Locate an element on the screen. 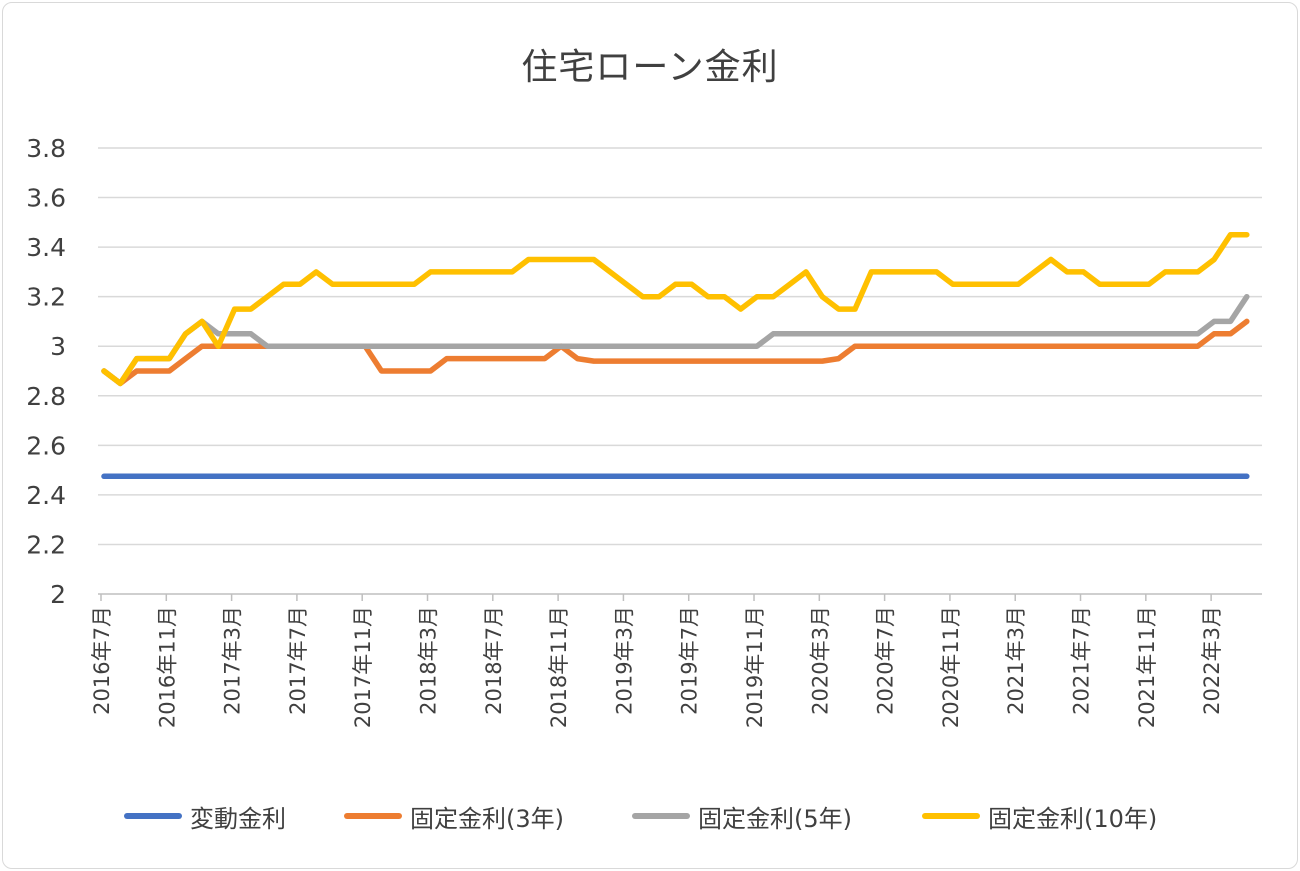 Image resolution: width=1300 pixels, height=871 pixels. legend-label: 固定金利(10年) is located at coordinates (1073, 818).